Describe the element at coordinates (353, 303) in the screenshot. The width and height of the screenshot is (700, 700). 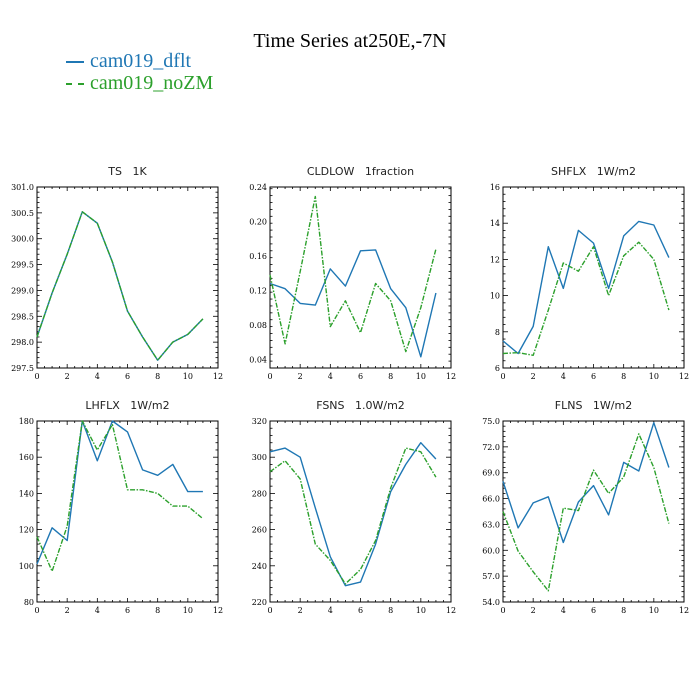
I see `series-line-dflt-cldlow` at that location.